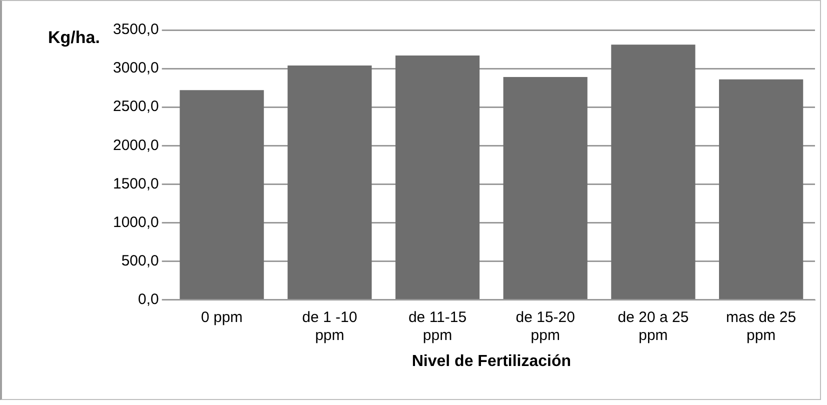 The image size is (827, 405). I want to click on y-tick-label: 3500,0, so click(135, 29).